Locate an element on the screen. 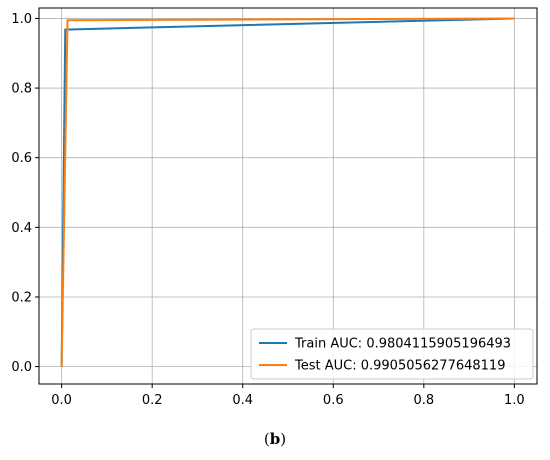  y-tick-label: 0.0 is located at coordinates (21, 367).